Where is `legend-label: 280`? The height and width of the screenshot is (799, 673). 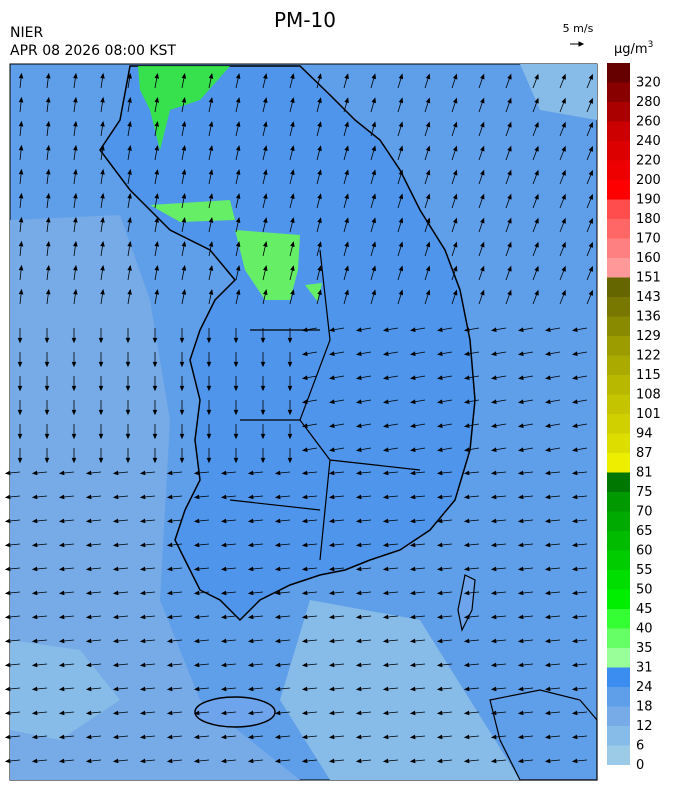 legend-label: 280 is located at coordinates (648, 102).